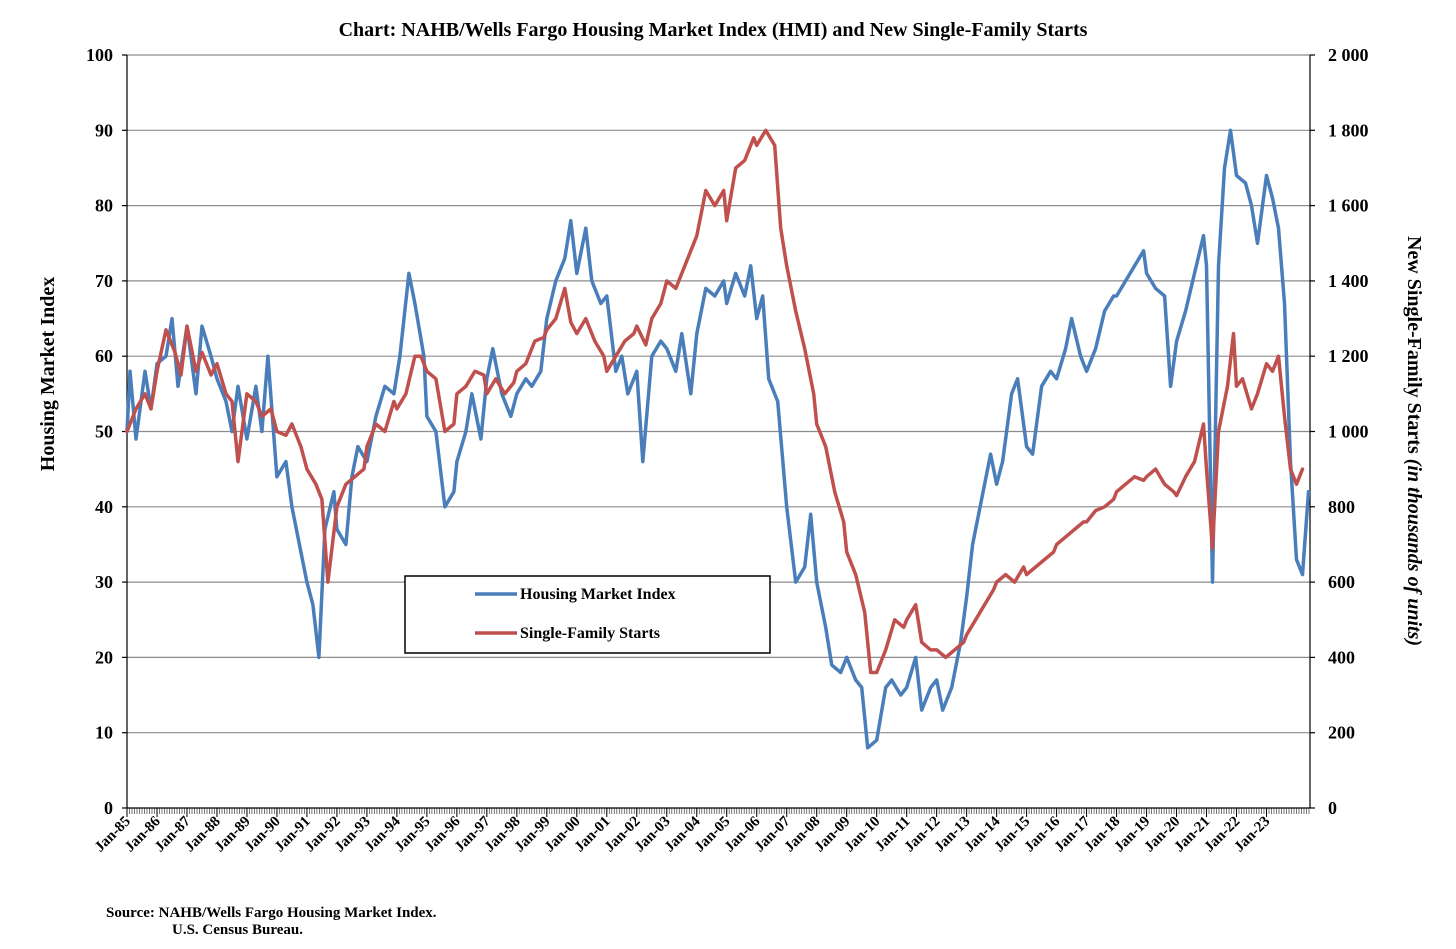 This screenshot has width=1456, height=949. I want to click on left-tick-label: 0, so click(108, 808).